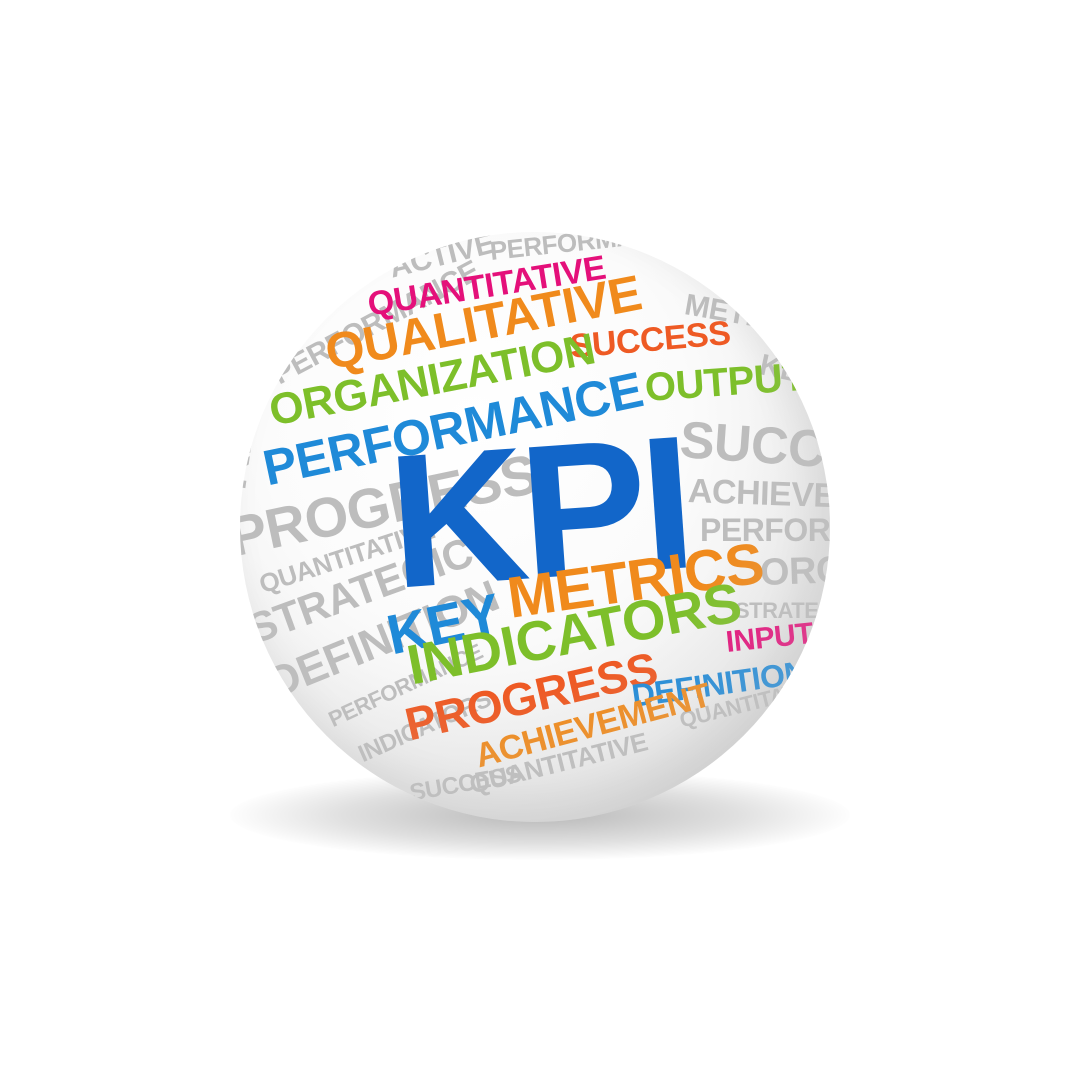 The width and height of the screenshot is (1080, 1080). Describe the element at coordinates (758, 495) in the screenshot. I see `bg-word: ACHIEVEMENT` at that location.